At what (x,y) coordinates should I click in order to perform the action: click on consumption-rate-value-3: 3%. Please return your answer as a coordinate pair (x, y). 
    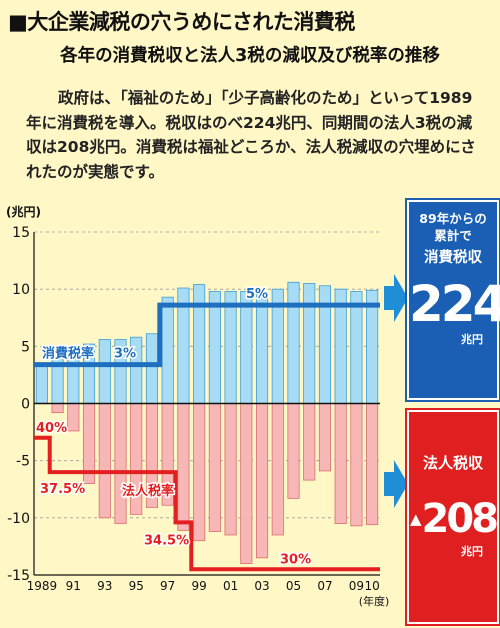
    Looking at the image, I should click on (125, 354).